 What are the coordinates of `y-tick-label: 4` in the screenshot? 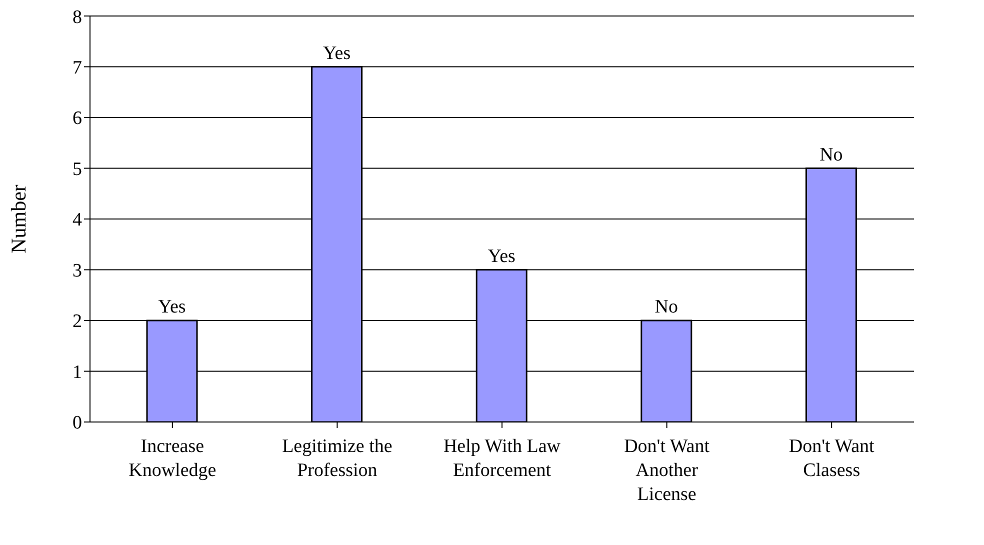 It's located at (77, 220).